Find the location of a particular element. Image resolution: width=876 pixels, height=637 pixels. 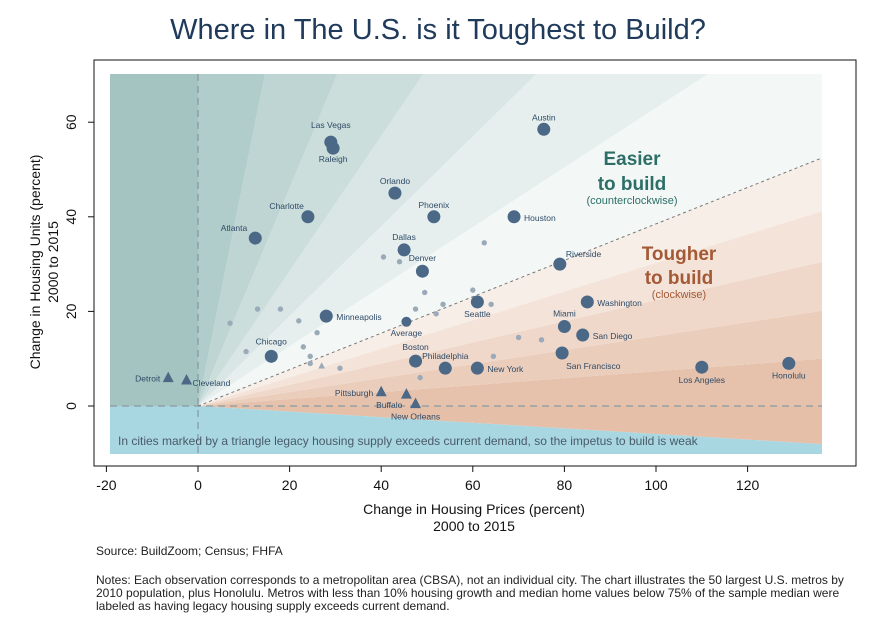

point-label: New Orleans is located at coordinates (415, 417).